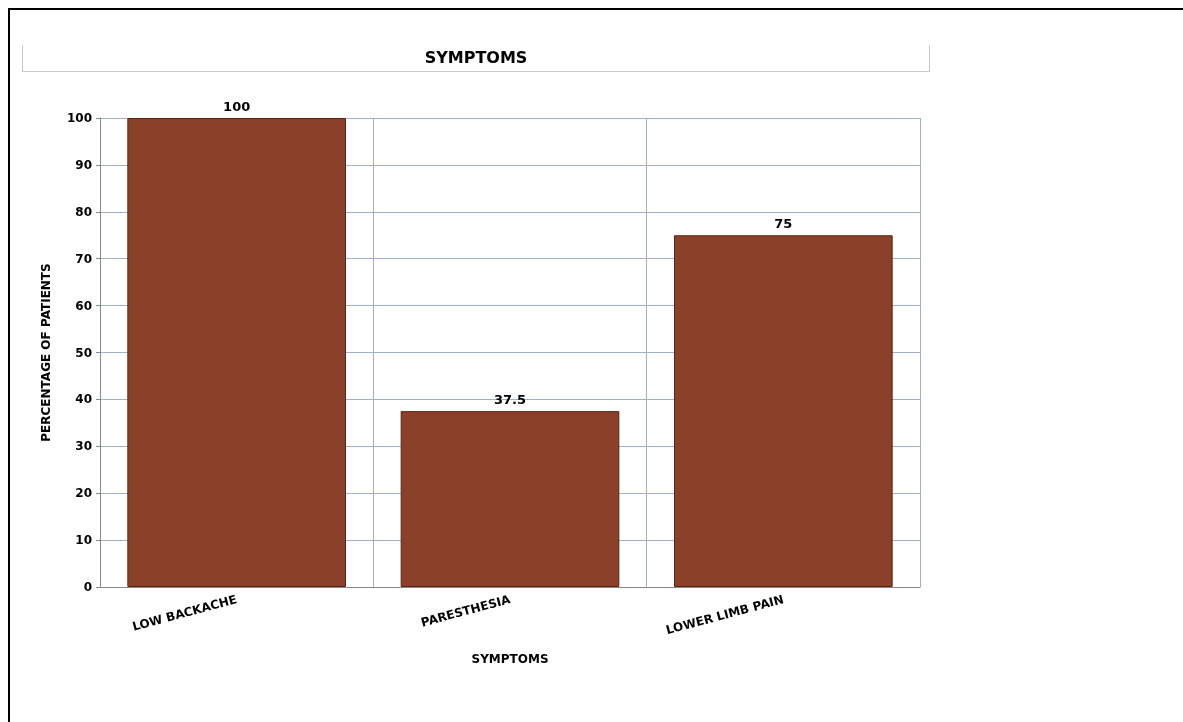  I want to click on y-tick-label: 80, so click(83, 211).